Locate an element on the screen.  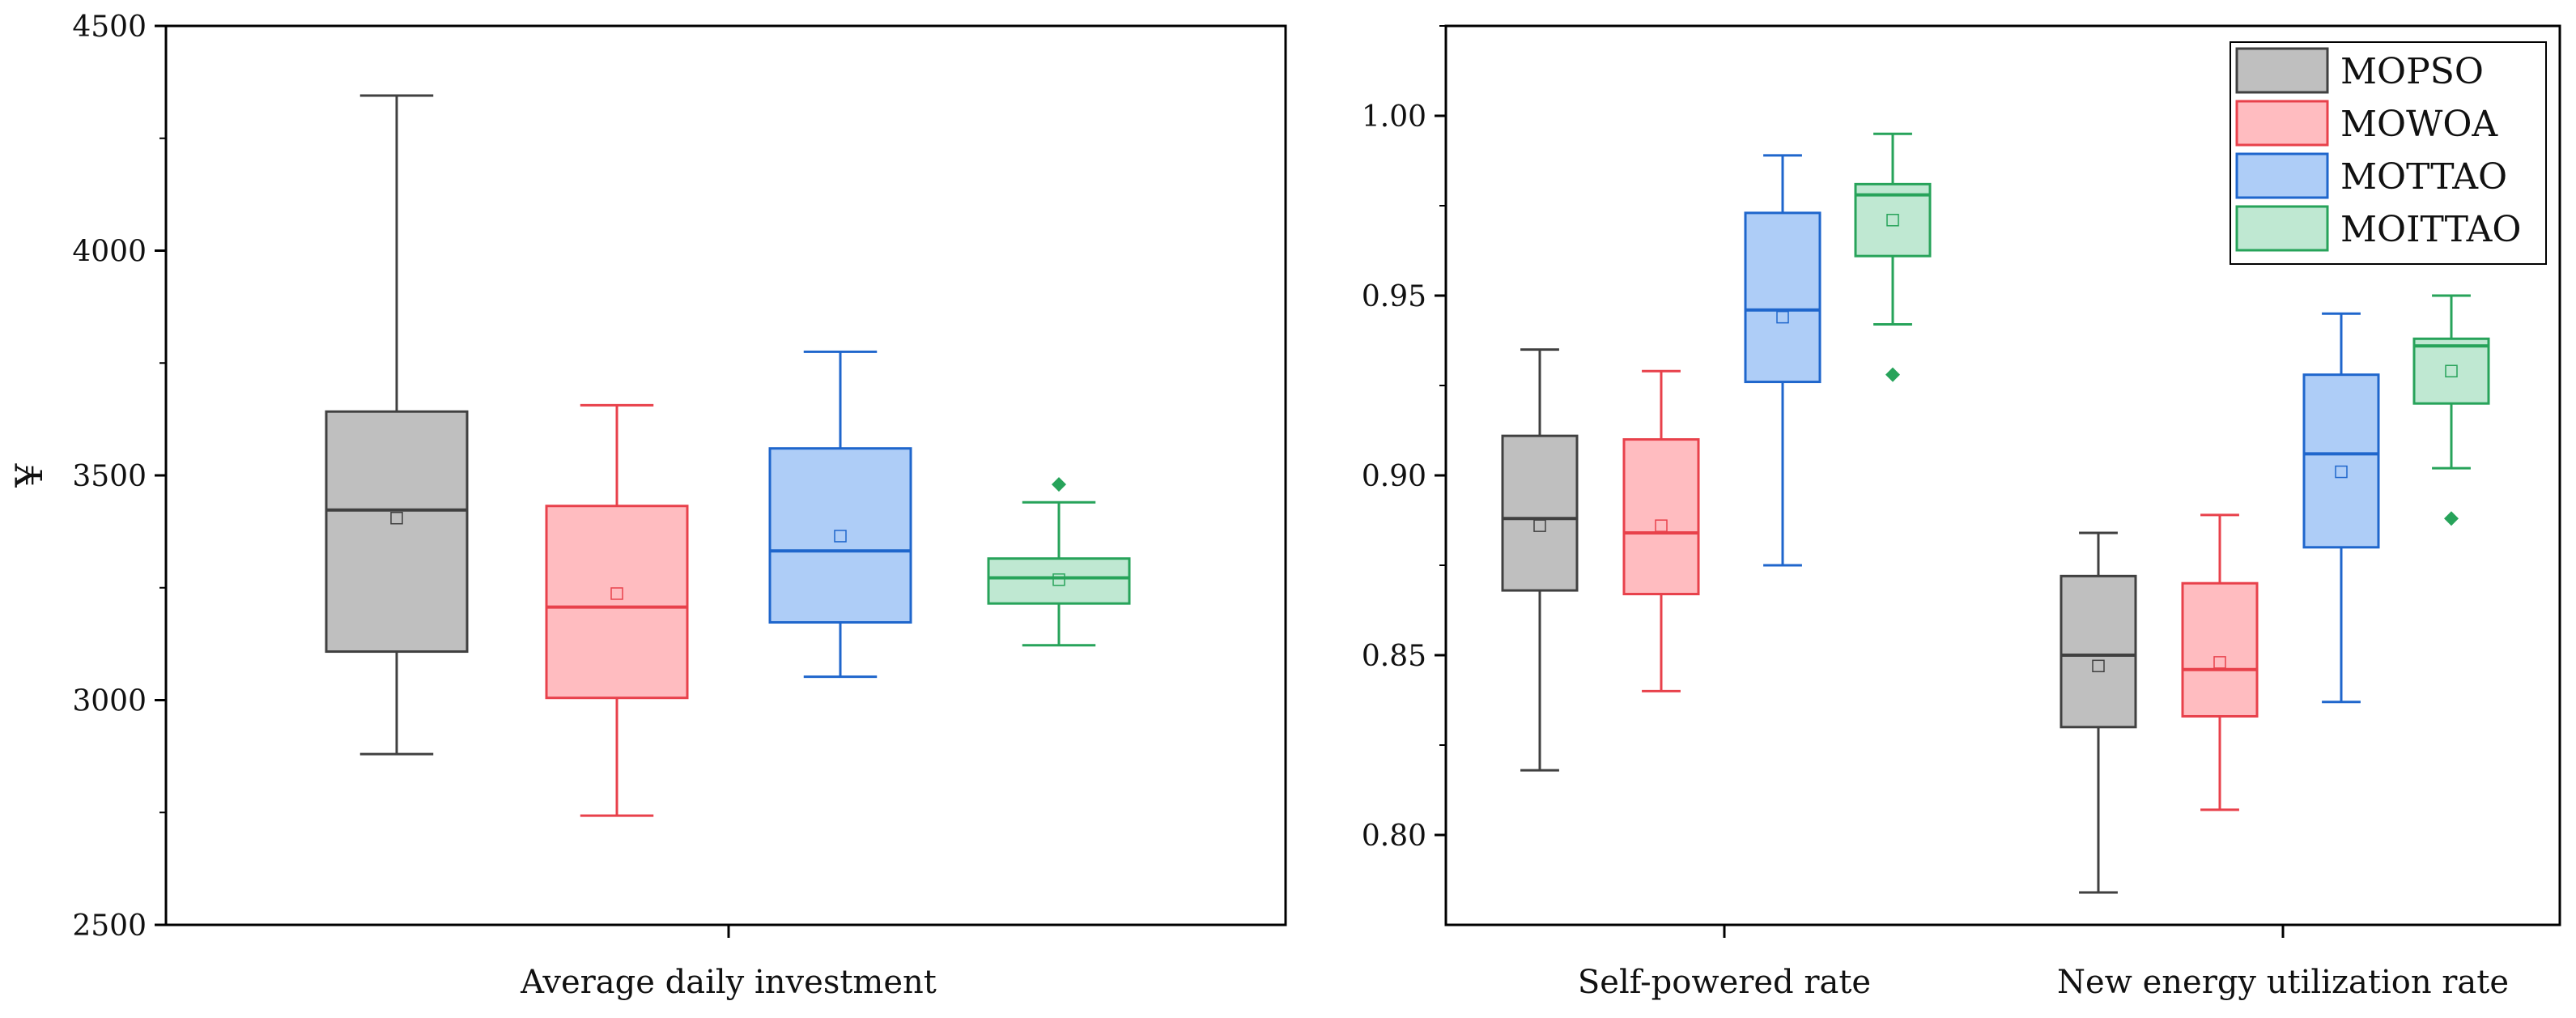
legend-label-mowoa: MOWOA is located at coordinates (2419, 124).